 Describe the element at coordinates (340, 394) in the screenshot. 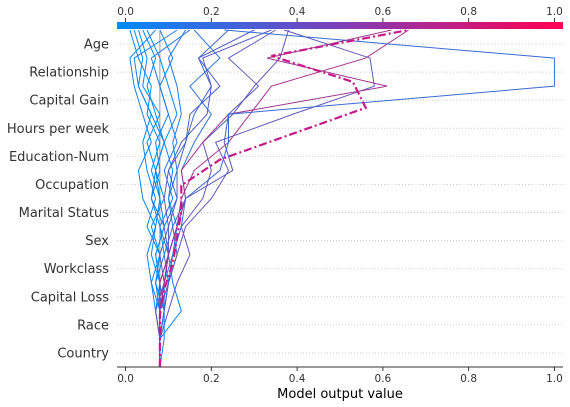

I see `x-axis-label: Model output value` at that location.